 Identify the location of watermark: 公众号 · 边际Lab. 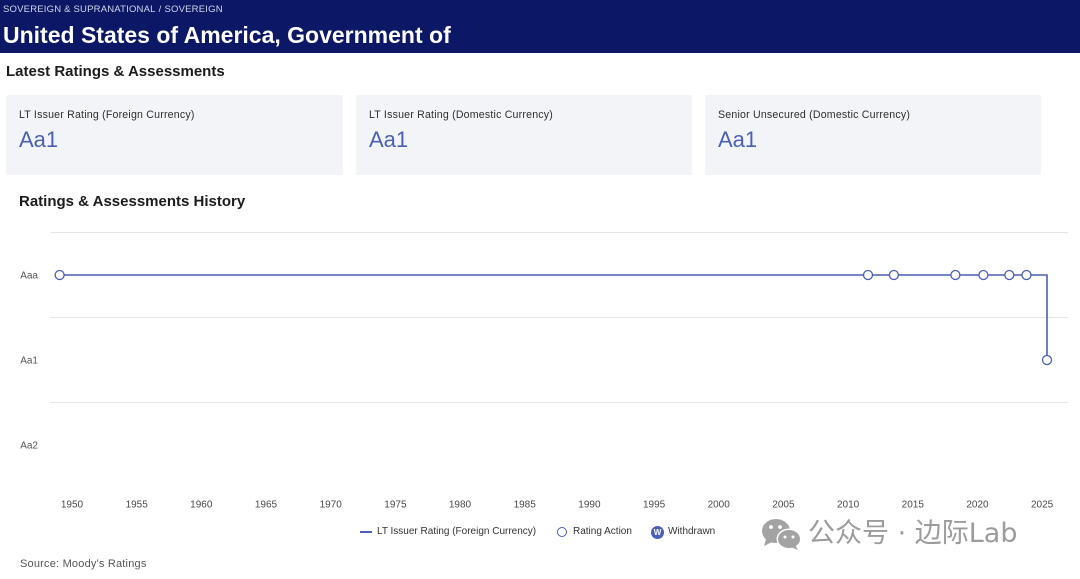
(888, 534).